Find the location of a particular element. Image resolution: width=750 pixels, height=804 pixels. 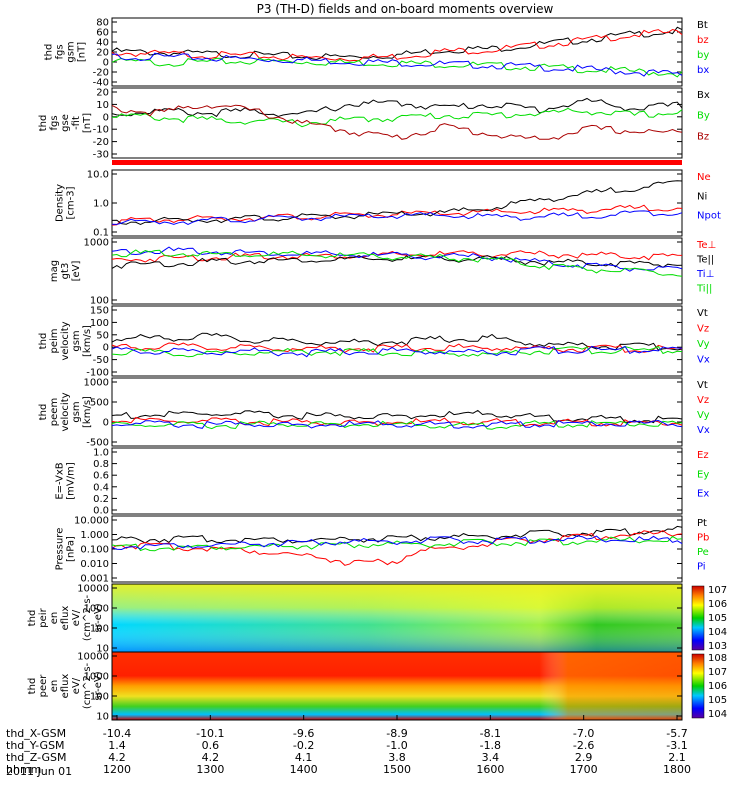

legend-entry: by is located at coordinates (703, 55).